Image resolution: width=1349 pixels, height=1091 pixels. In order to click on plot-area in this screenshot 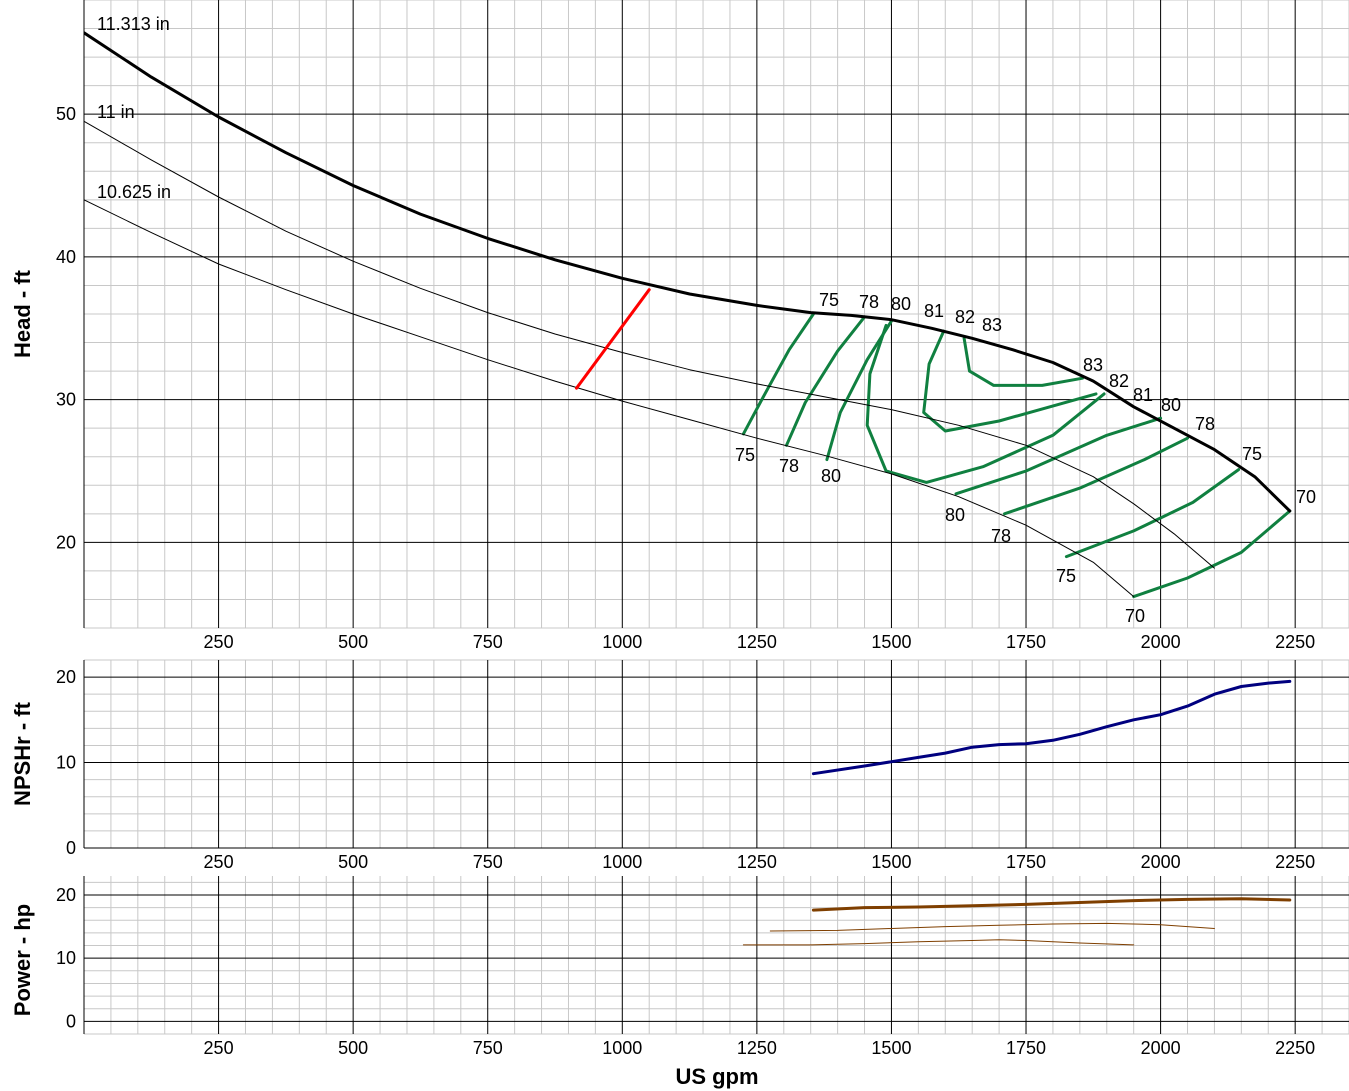, I will do `click(716, 955)`.